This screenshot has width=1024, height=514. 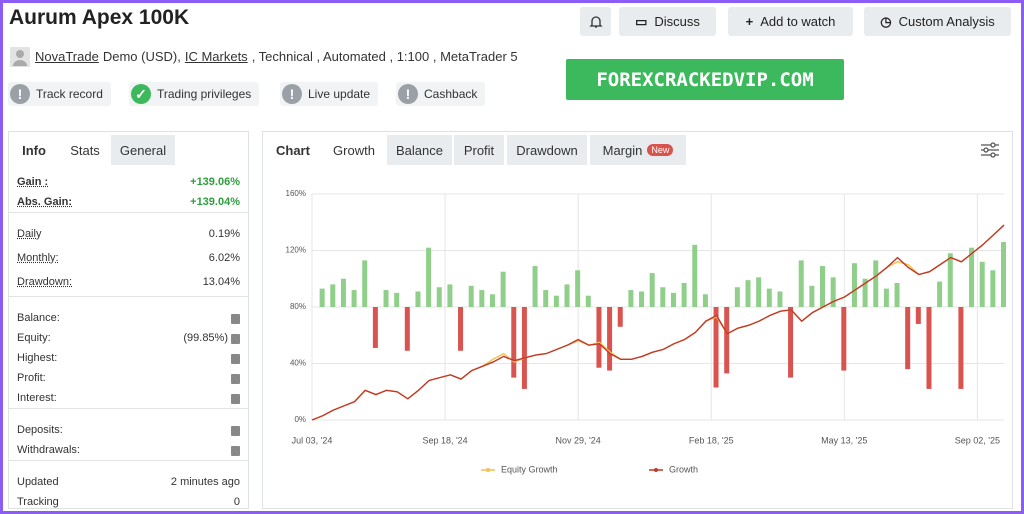 What do you see at coordinates (479, 150) in the screenshot?
I see `chart-tab: Profit` at bounding box center [479, 150].